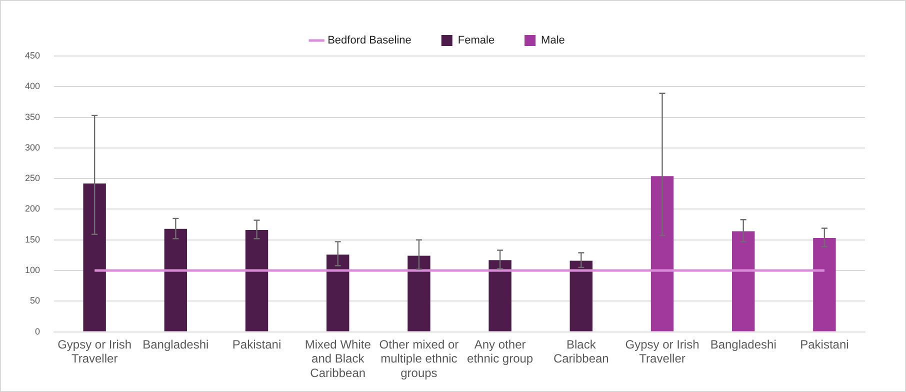 This screenshot has height=392, width=906. Describe the element at coordinates (553, 40) in the screenshot. I see `legend-label: Male` at that location.